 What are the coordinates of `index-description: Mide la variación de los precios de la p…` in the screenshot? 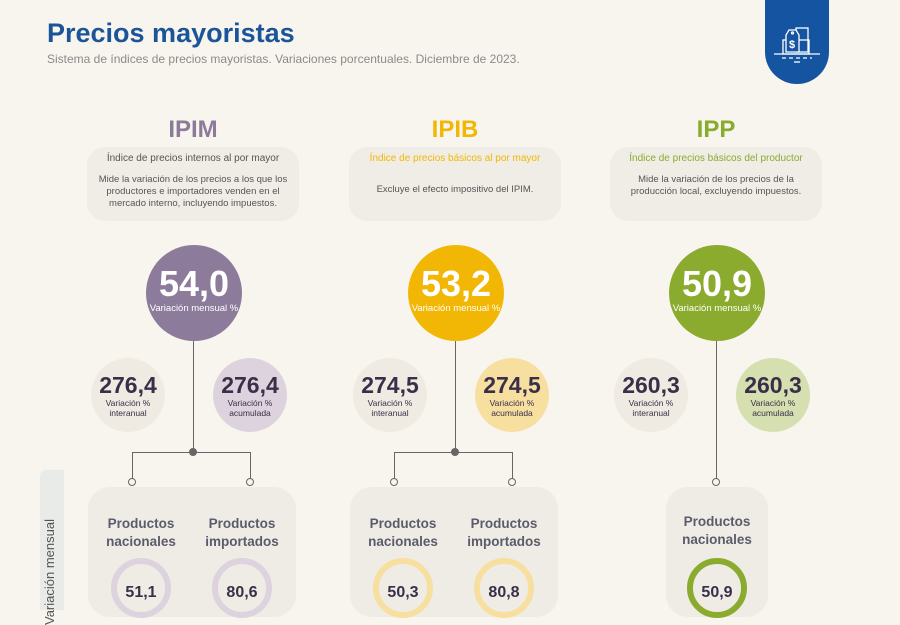 It's located at (716, 185).